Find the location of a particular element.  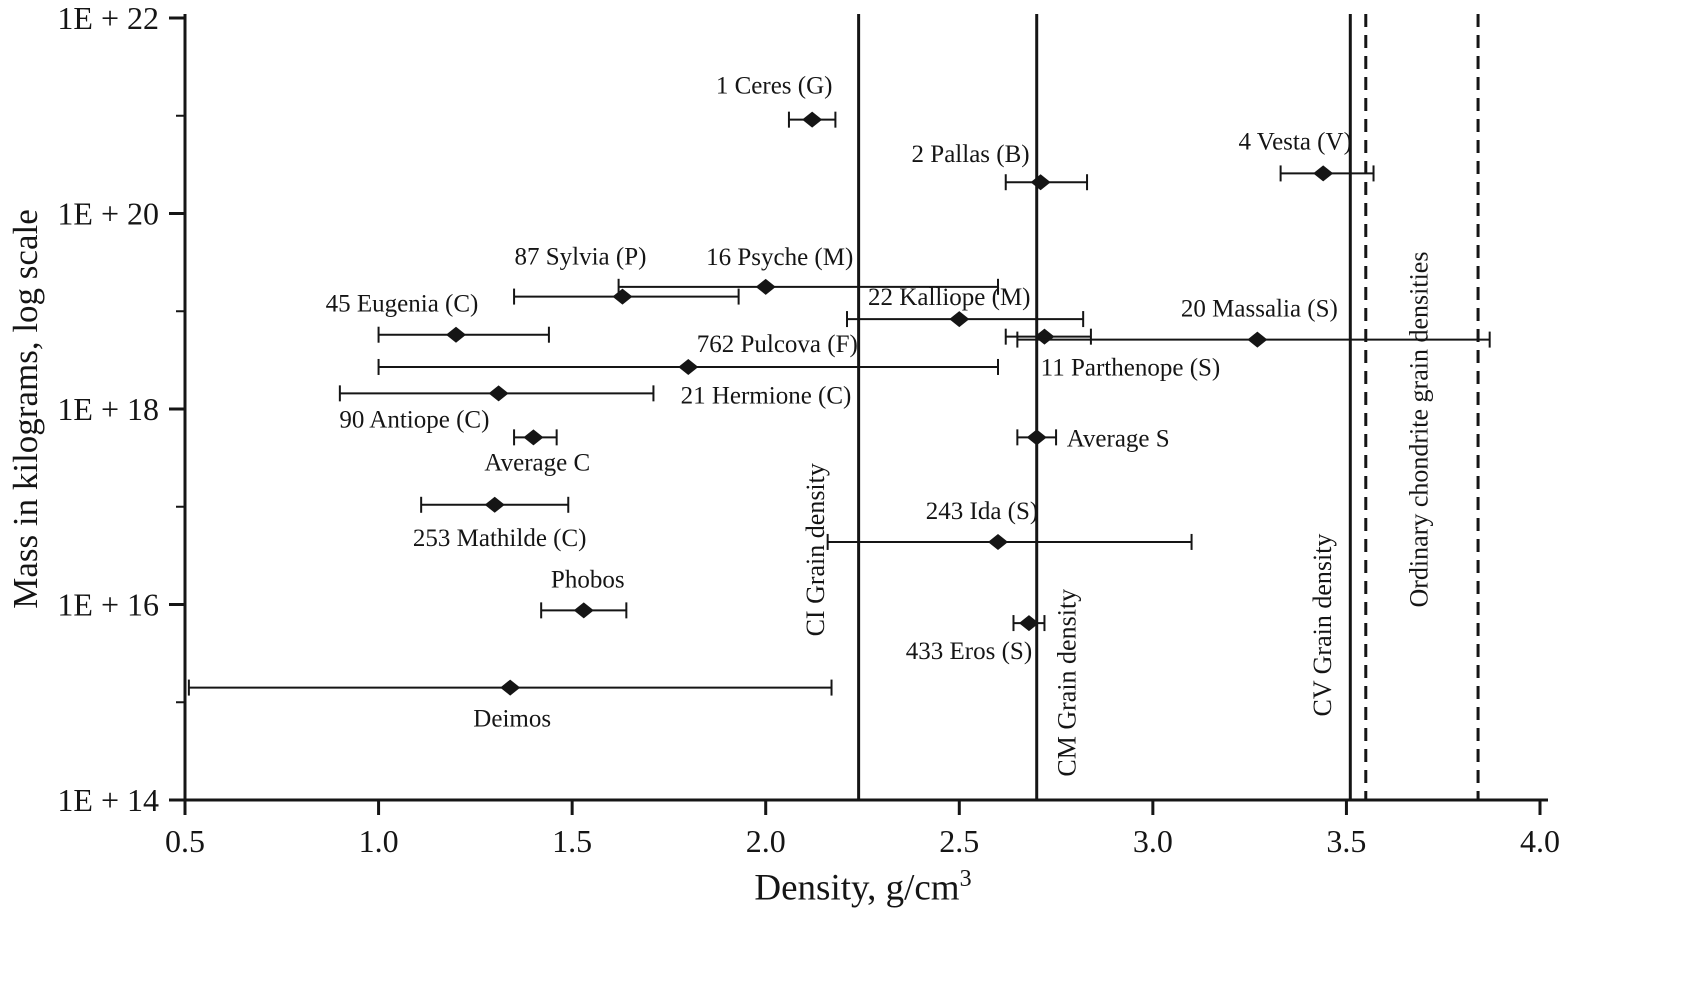

y-tick-label: 1E + 22 is located at coordinates (108, 18).